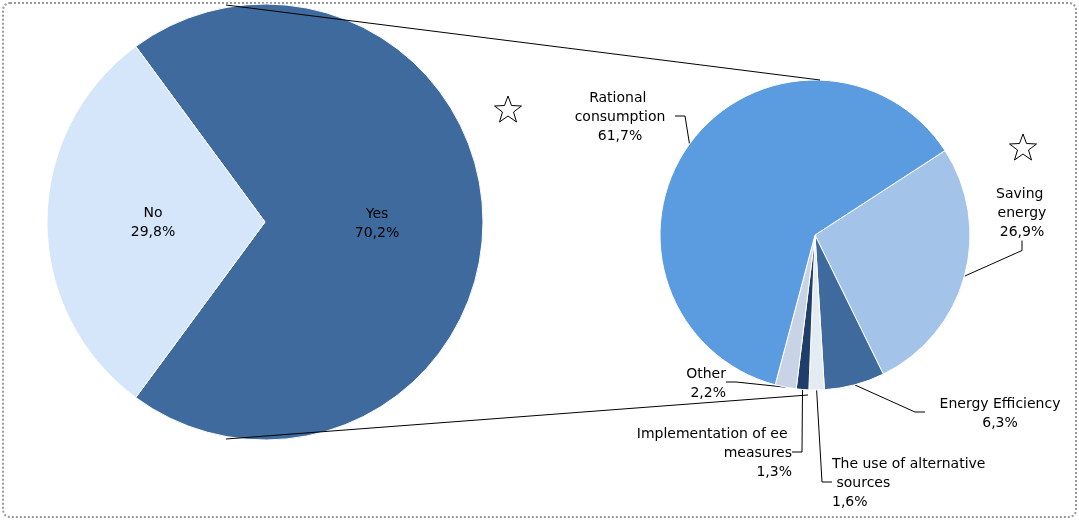  What do you see at coordinates (153, 231) in the screenshot?
I see `data-label: 29,8%` at bounding box center [153, 231].